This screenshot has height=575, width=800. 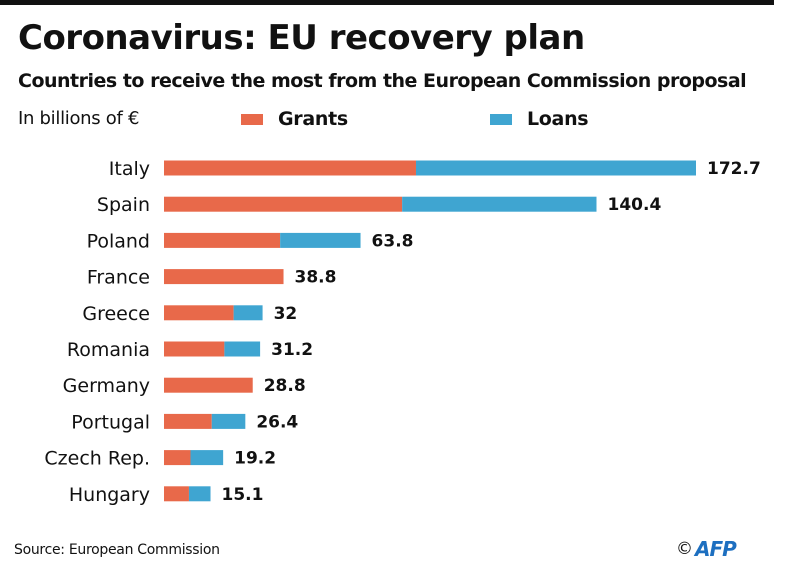 What do you see at coordinates (286, 314) in the screenshot?
I see `total-value-label: 32` at bounding box center [286, 314].